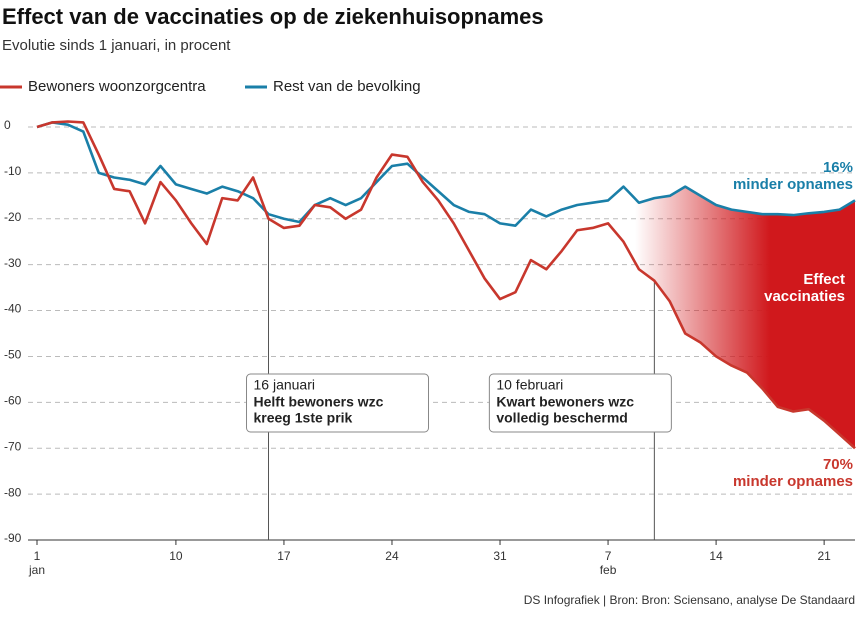 Image resolution: width=857 pixels, height=619 pixels. I want to click on x-tick-label: 21, so click(824, 556).